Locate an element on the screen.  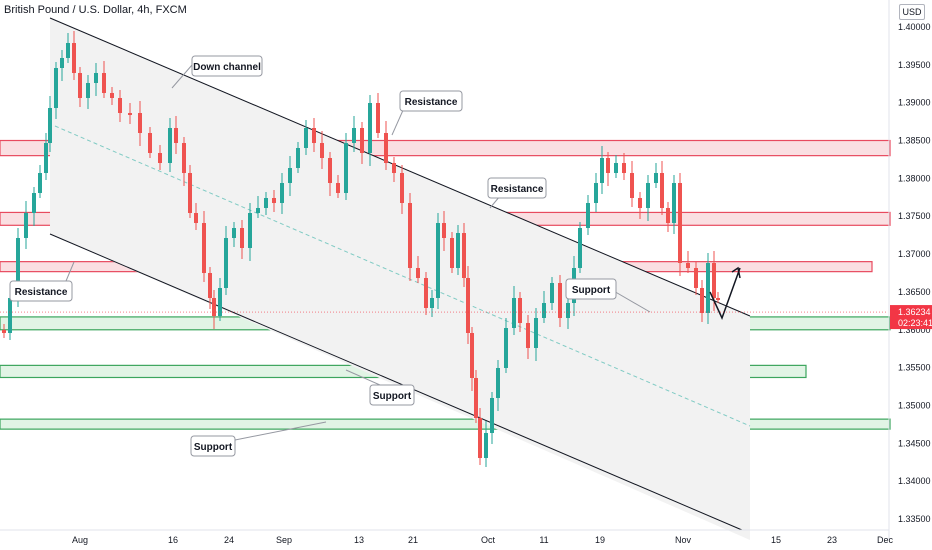
time-tick-label: 11 is located at coordinates (543, 540).